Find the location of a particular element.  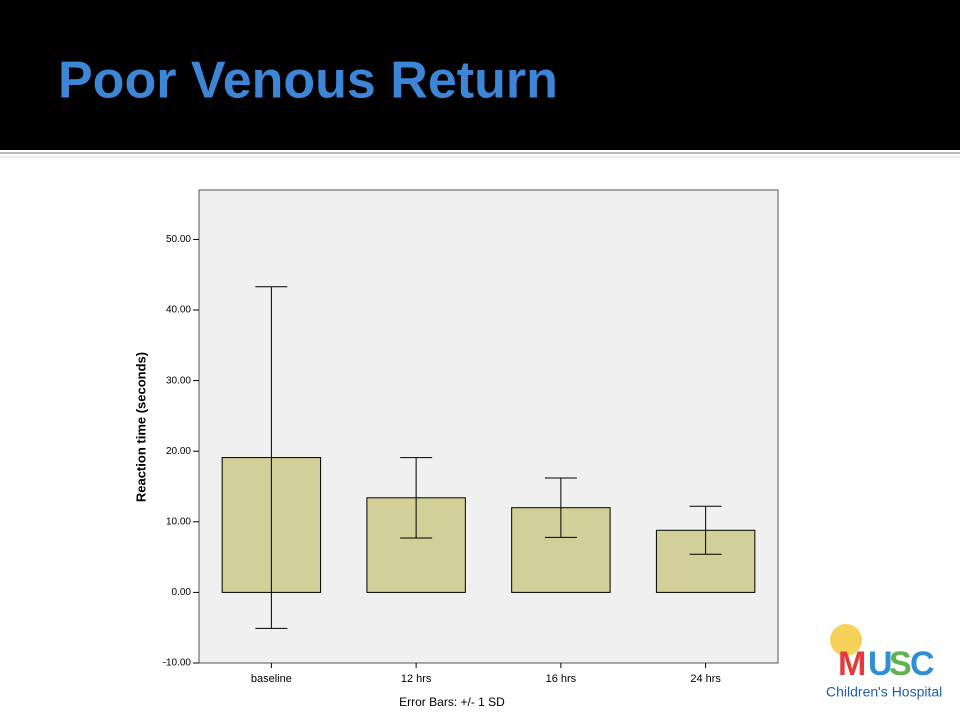

x-tick-label: 16 hrs is located at coordinates (561, 679).